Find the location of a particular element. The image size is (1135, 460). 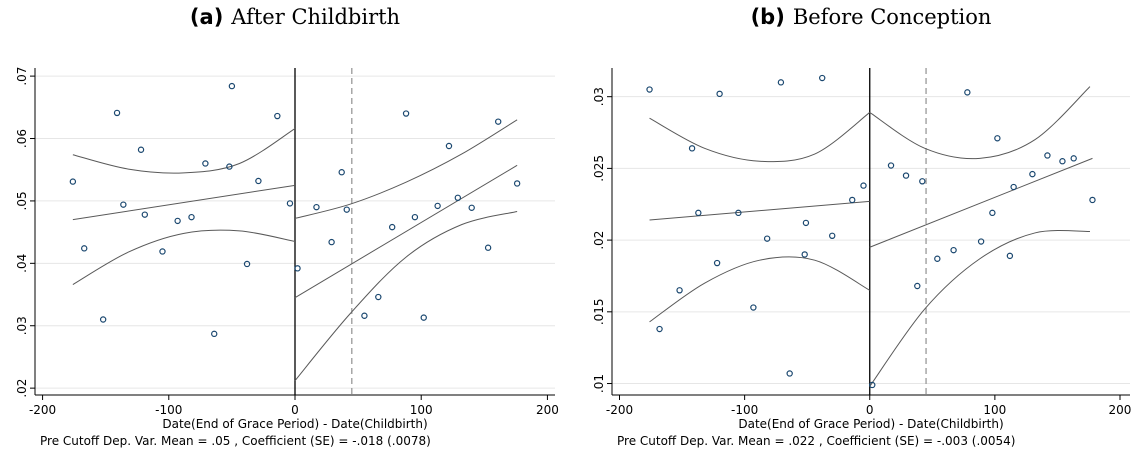

y-tick-label: .015 is located at coordinates (599, 311).